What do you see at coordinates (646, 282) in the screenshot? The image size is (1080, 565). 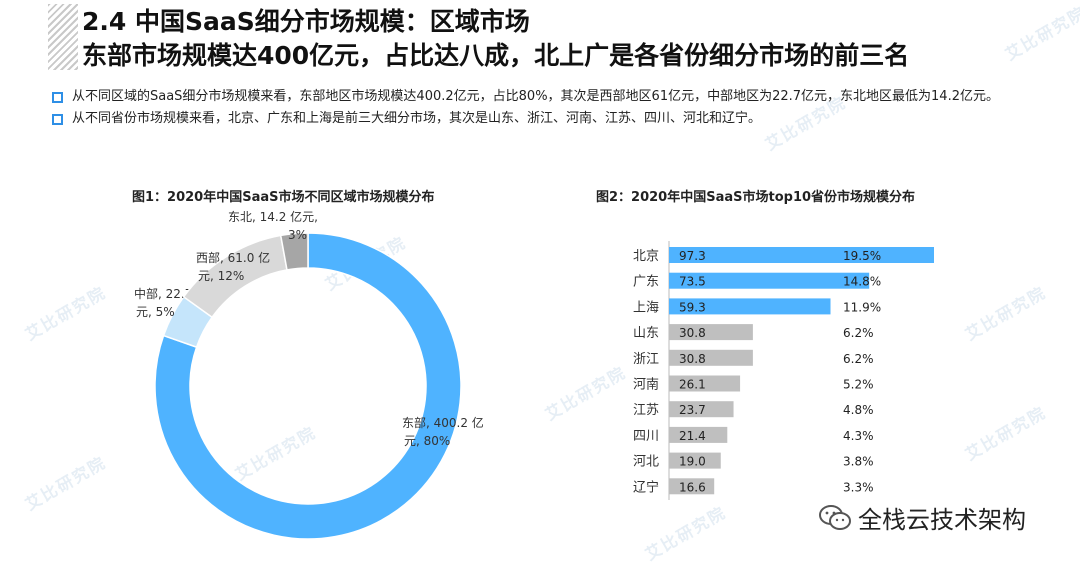 I see `category-label: 广东` at bounding box center [646, 282].